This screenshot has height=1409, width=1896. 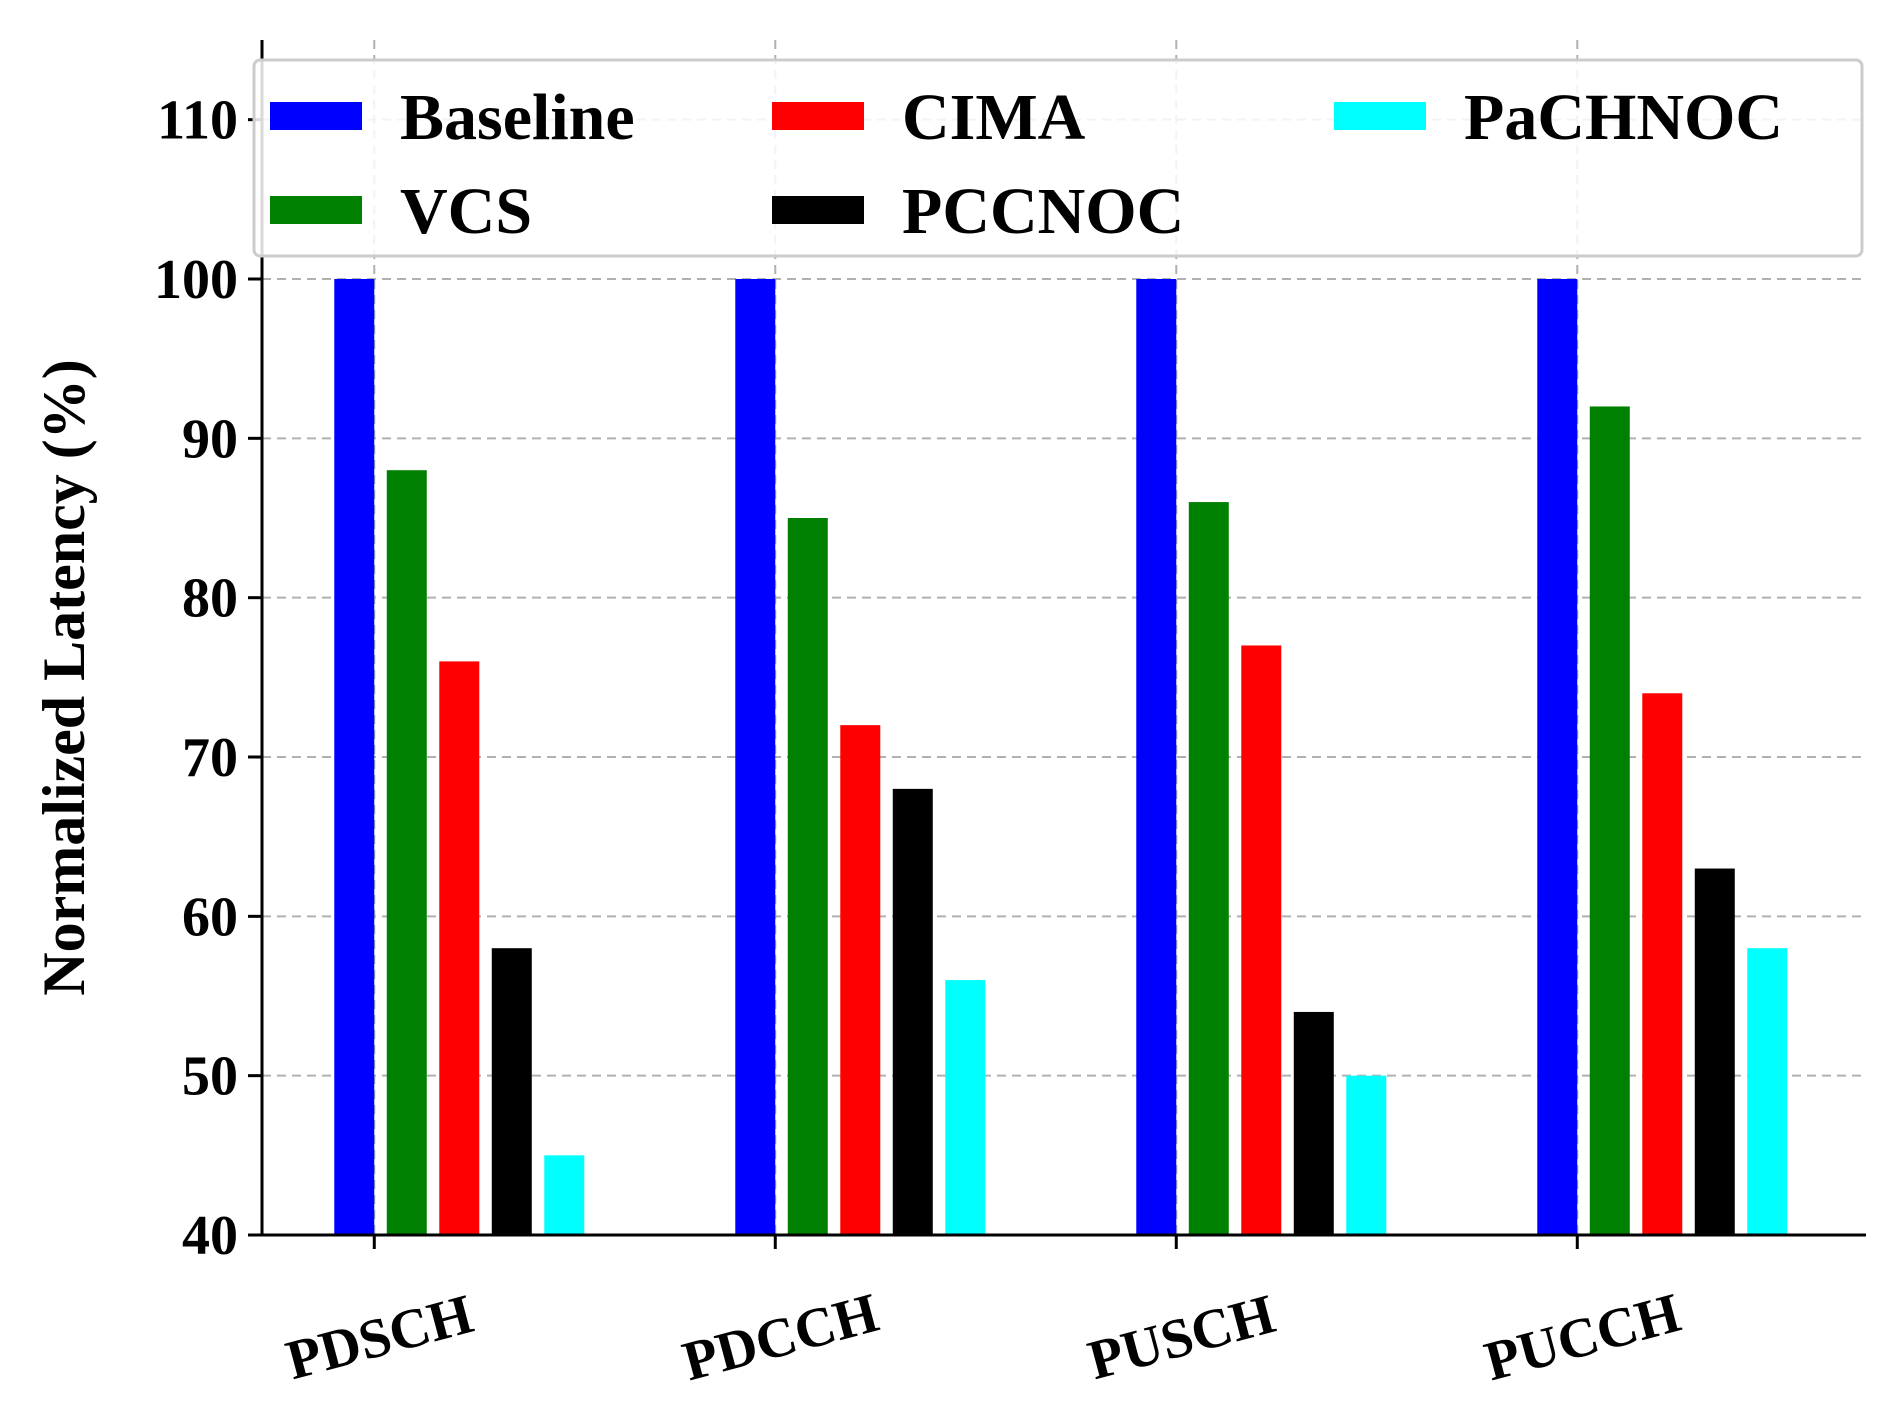 What do you see at coordinates (1043, 211) in the screenshot?
I see `legend-label-pccnoc: PCCNOC` at bounding box center [1043, 211].